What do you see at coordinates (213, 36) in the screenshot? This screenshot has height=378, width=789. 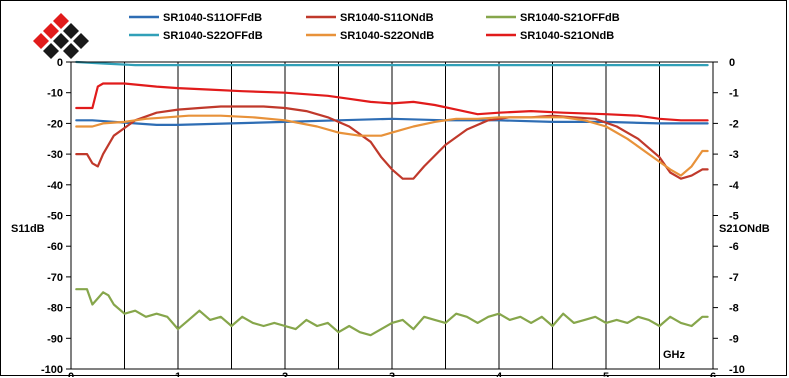 I see `legend-label: SR1040-S22OFFdB` at bounding box center [213, 36].